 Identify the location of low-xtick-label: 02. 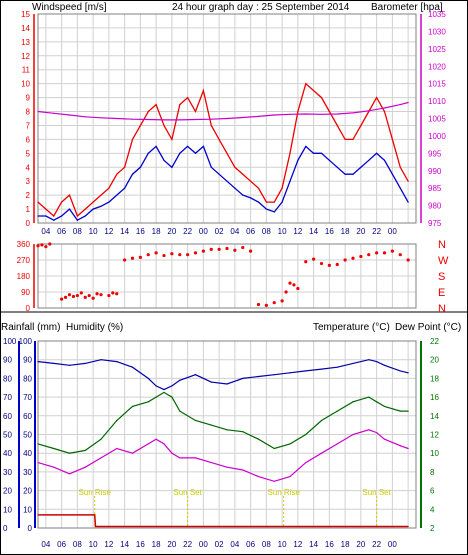
(219, 544).